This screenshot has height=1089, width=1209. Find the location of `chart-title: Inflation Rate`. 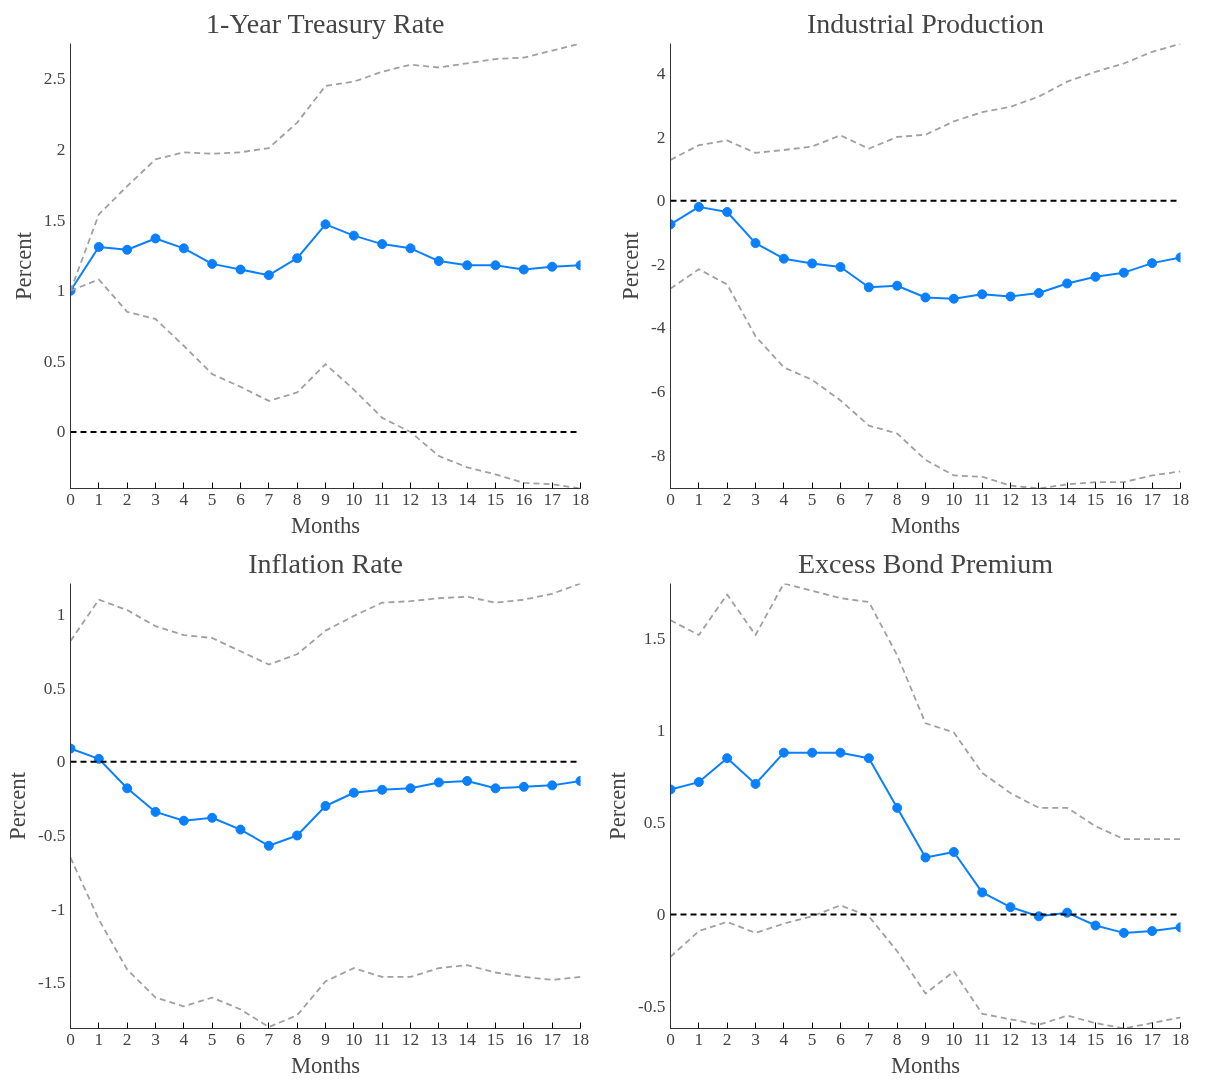

chart-title: Inflation Rate is located at coordinates (325, 563).